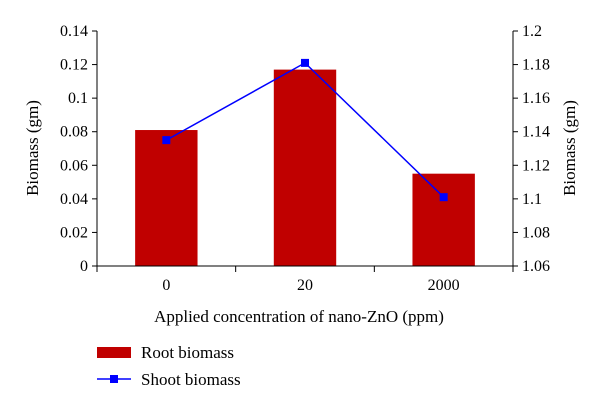 The height and width of the screenshot is (409, 600). I want to click on y-tick-label-left: 0.02, so click(74, 232).